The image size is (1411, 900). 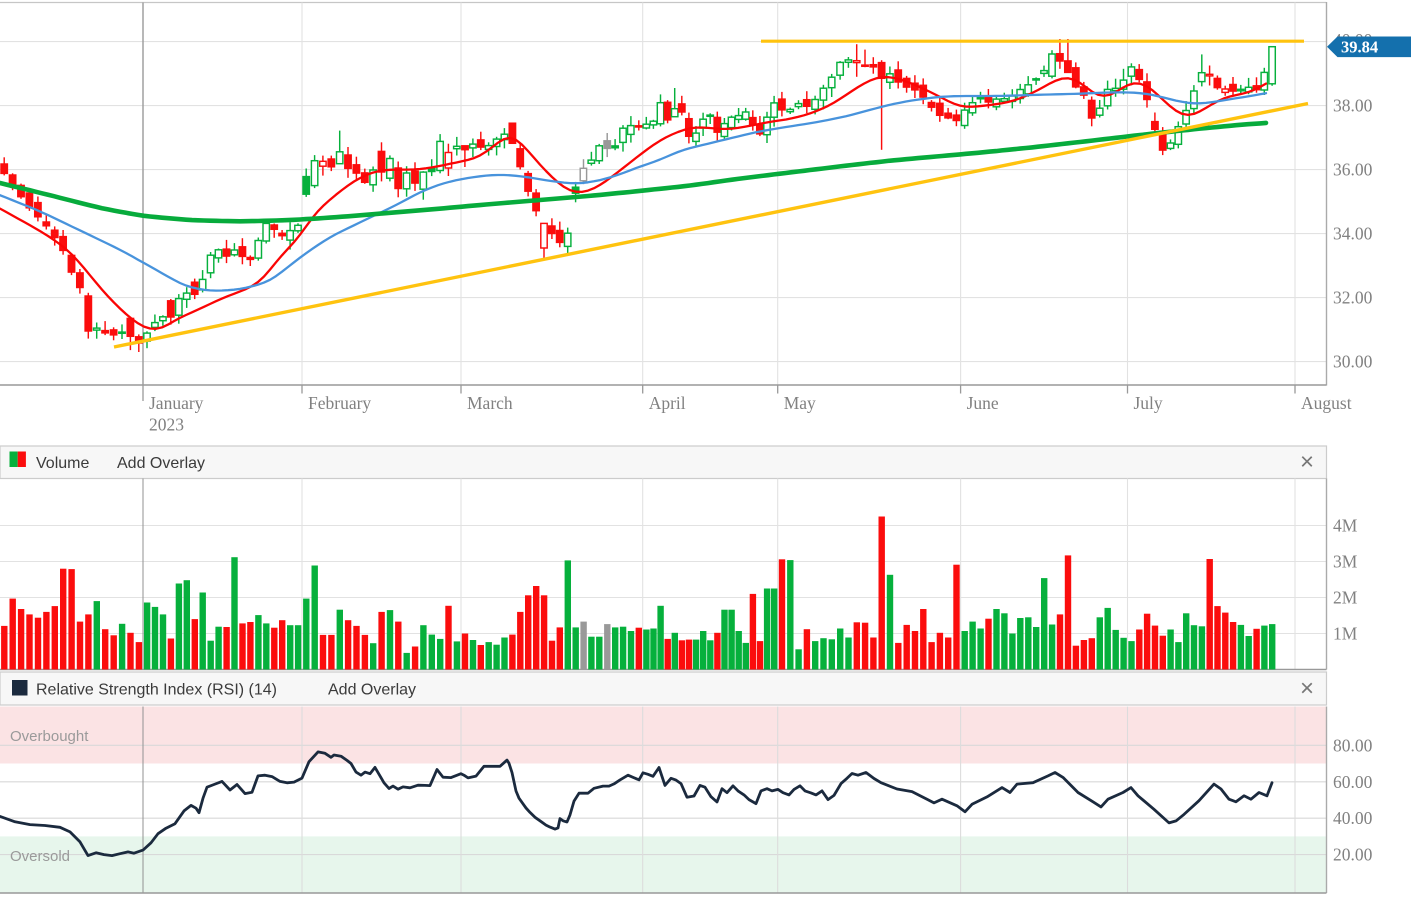 What do you see at coordinates (1353, 855) in the screenshot?
I see `svg-text: 20.00` at bounding box center [1353, 855].